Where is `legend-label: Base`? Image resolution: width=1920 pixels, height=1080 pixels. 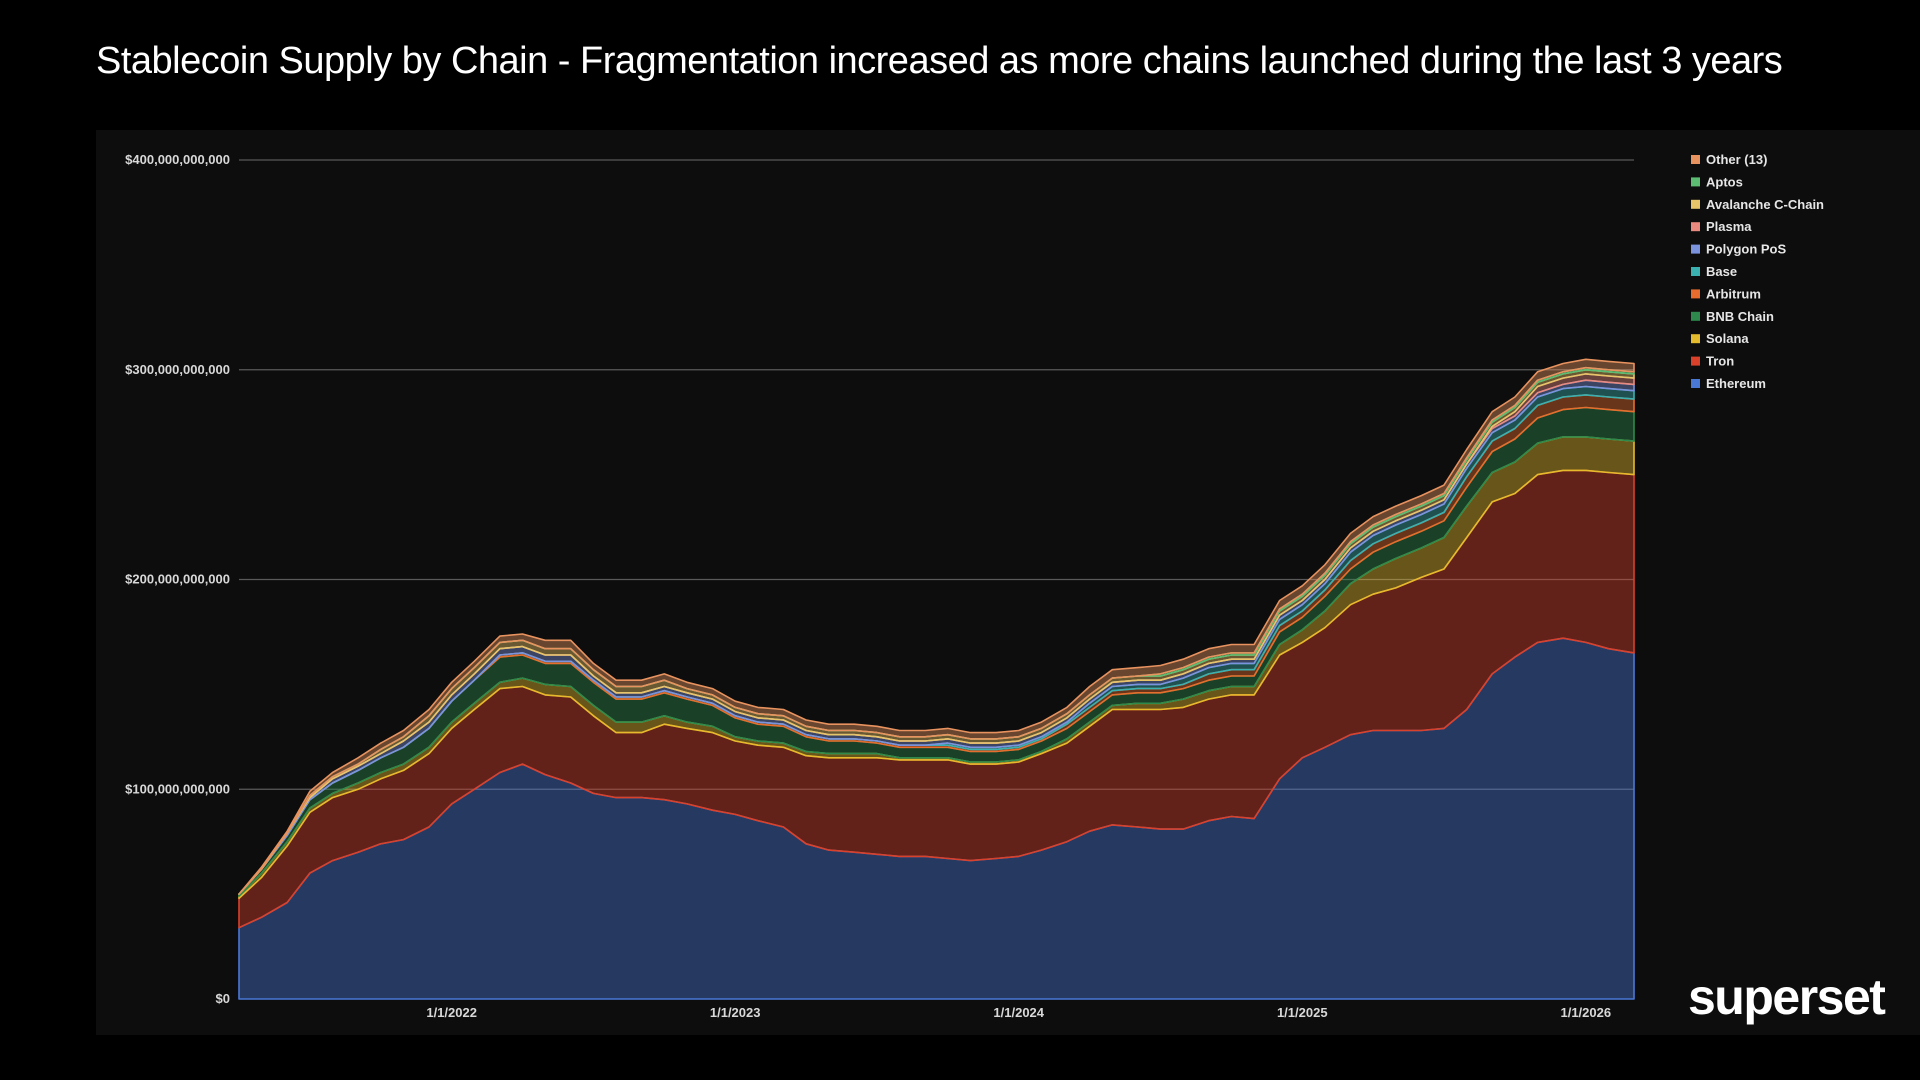 legend-label: Base is located at coordinates (1721, 271).